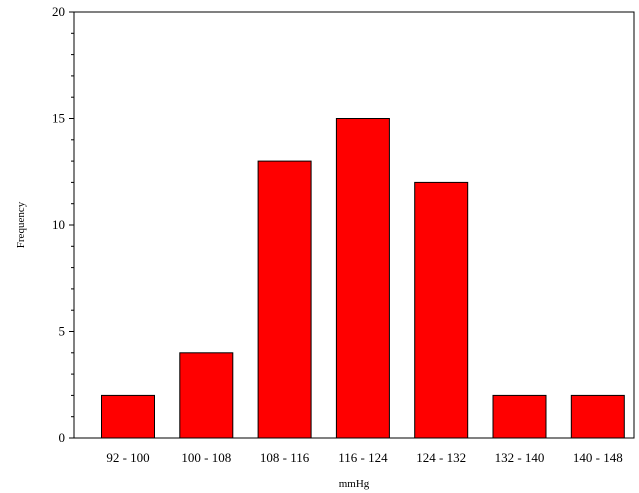 This screenshot has height=493, width=639. What do you see at coordinates (62, 331) in the screenshot?
I see `y-tick-label: 5` at bounding box center [62, 331].